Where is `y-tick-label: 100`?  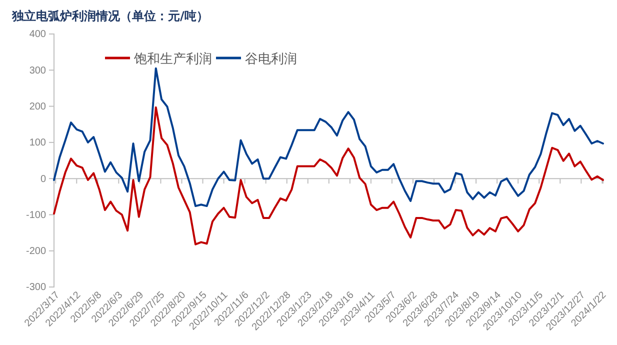
y-tick-label: 100 is located at coordinates (37, 143).